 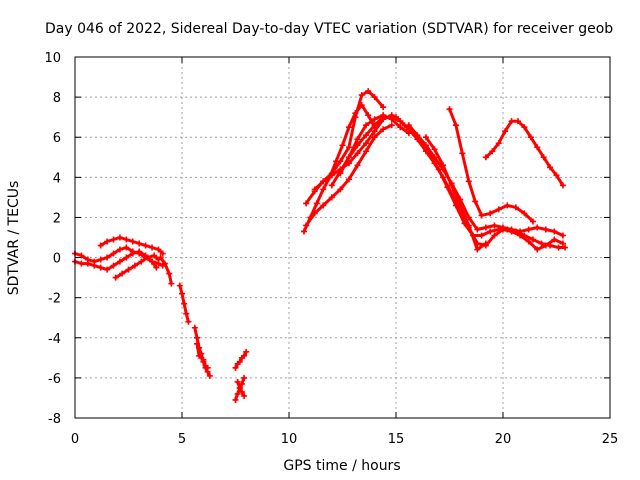 I want to click on series-seg-day-f, so click(x=374, y=144).